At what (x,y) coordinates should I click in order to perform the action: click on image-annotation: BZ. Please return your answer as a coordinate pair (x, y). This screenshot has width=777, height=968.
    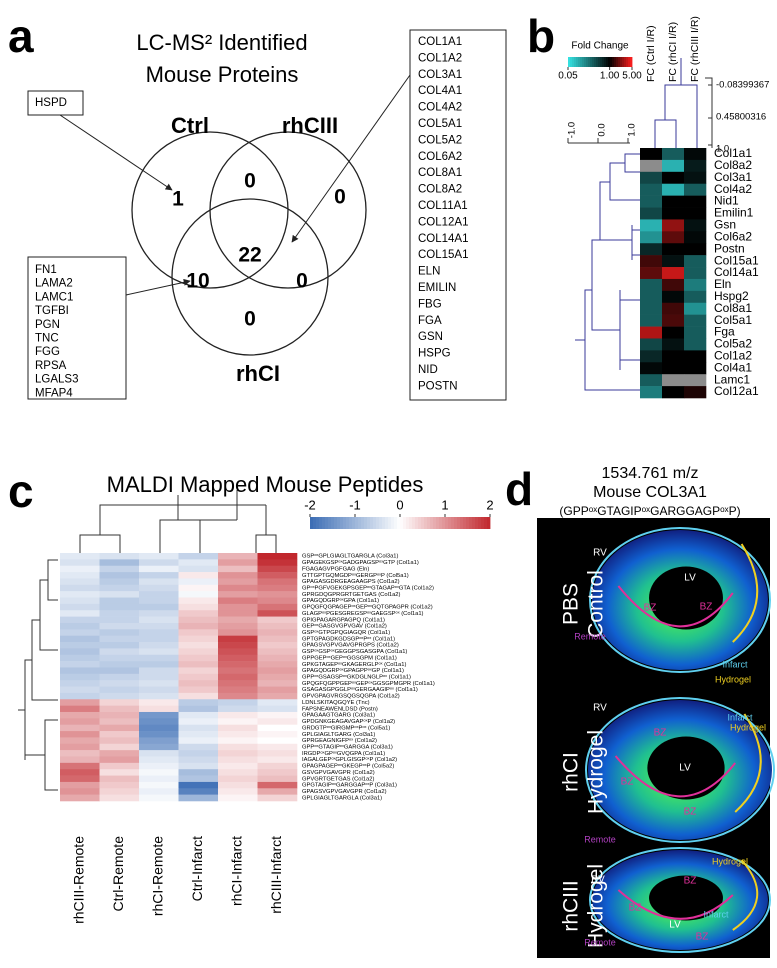
    Looking at the image, I should click on (627, 782).